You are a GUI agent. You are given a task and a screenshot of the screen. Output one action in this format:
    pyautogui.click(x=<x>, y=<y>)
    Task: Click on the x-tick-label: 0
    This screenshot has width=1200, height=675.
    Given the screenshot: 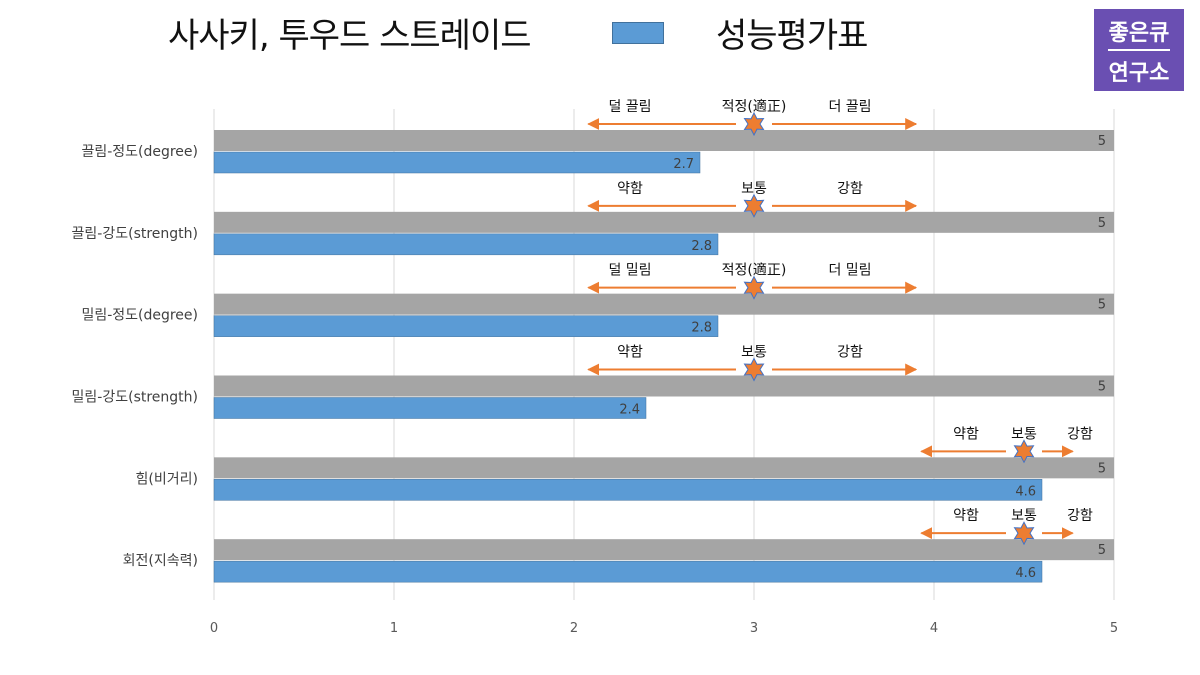 What is the action you would take?
    pyautogui.click(x=214, y=628)
    